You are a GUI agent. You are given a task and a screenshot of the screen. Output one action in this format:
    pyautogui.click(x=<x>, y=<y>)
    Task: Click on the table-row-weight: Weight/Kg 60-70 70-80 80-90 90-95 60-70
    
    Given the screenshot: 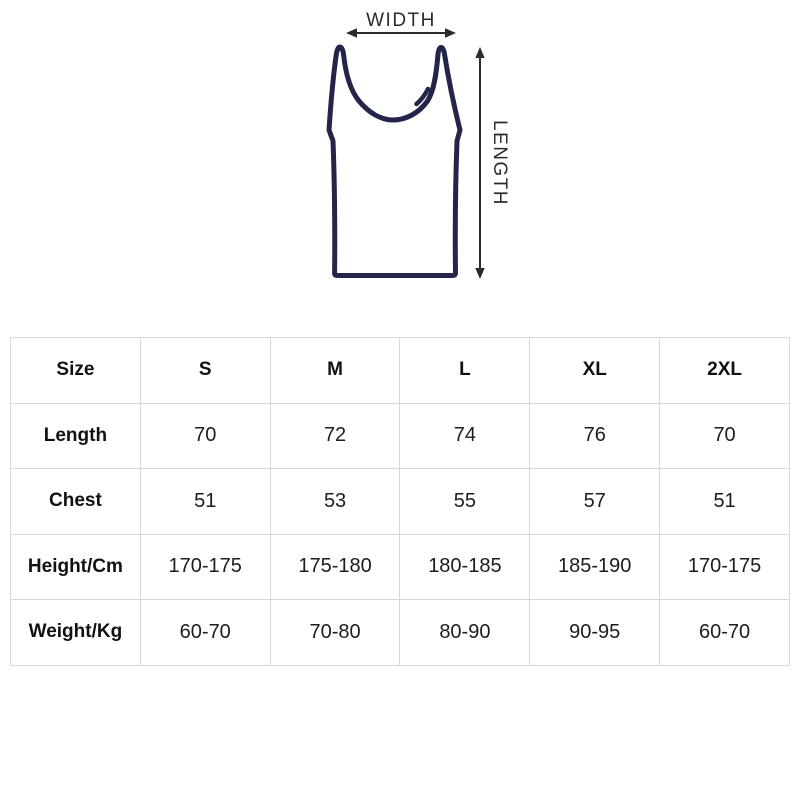 What is the action you would take?
    pyautogui.click(x=400, y=632)
    